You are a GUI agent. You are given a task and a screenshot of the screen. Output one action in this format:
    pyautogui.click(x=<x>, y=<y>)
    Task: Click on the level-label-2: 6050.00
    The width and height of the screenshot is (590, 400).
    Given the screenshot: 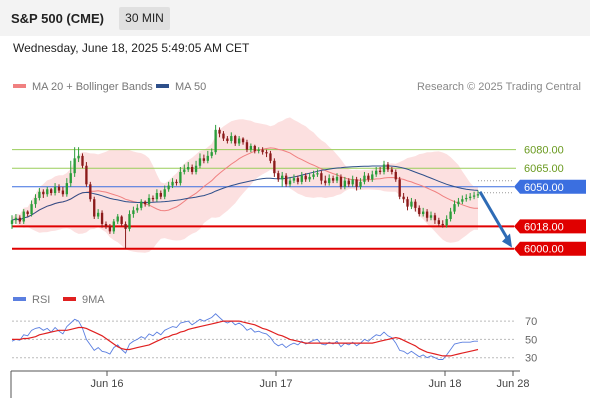 What is the action you would take?
    pyautogui.click(x=544, y=188)
    